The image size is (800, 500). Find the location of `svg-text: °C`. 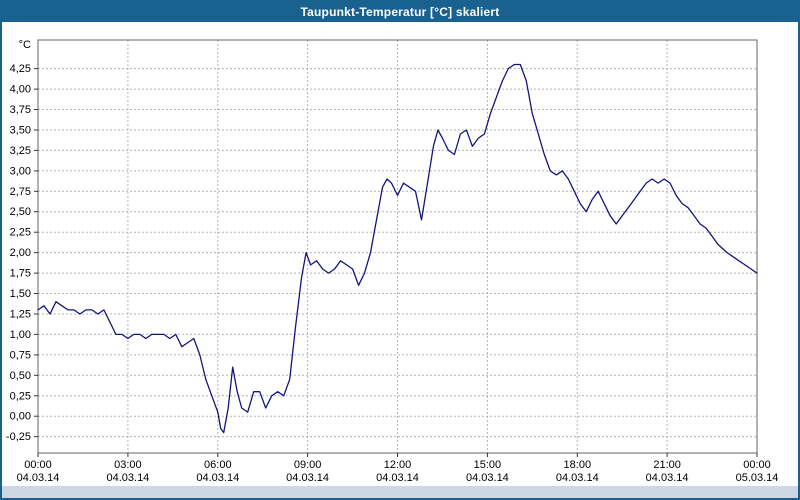

svg-text: °C is located at coordinates (25, 45).